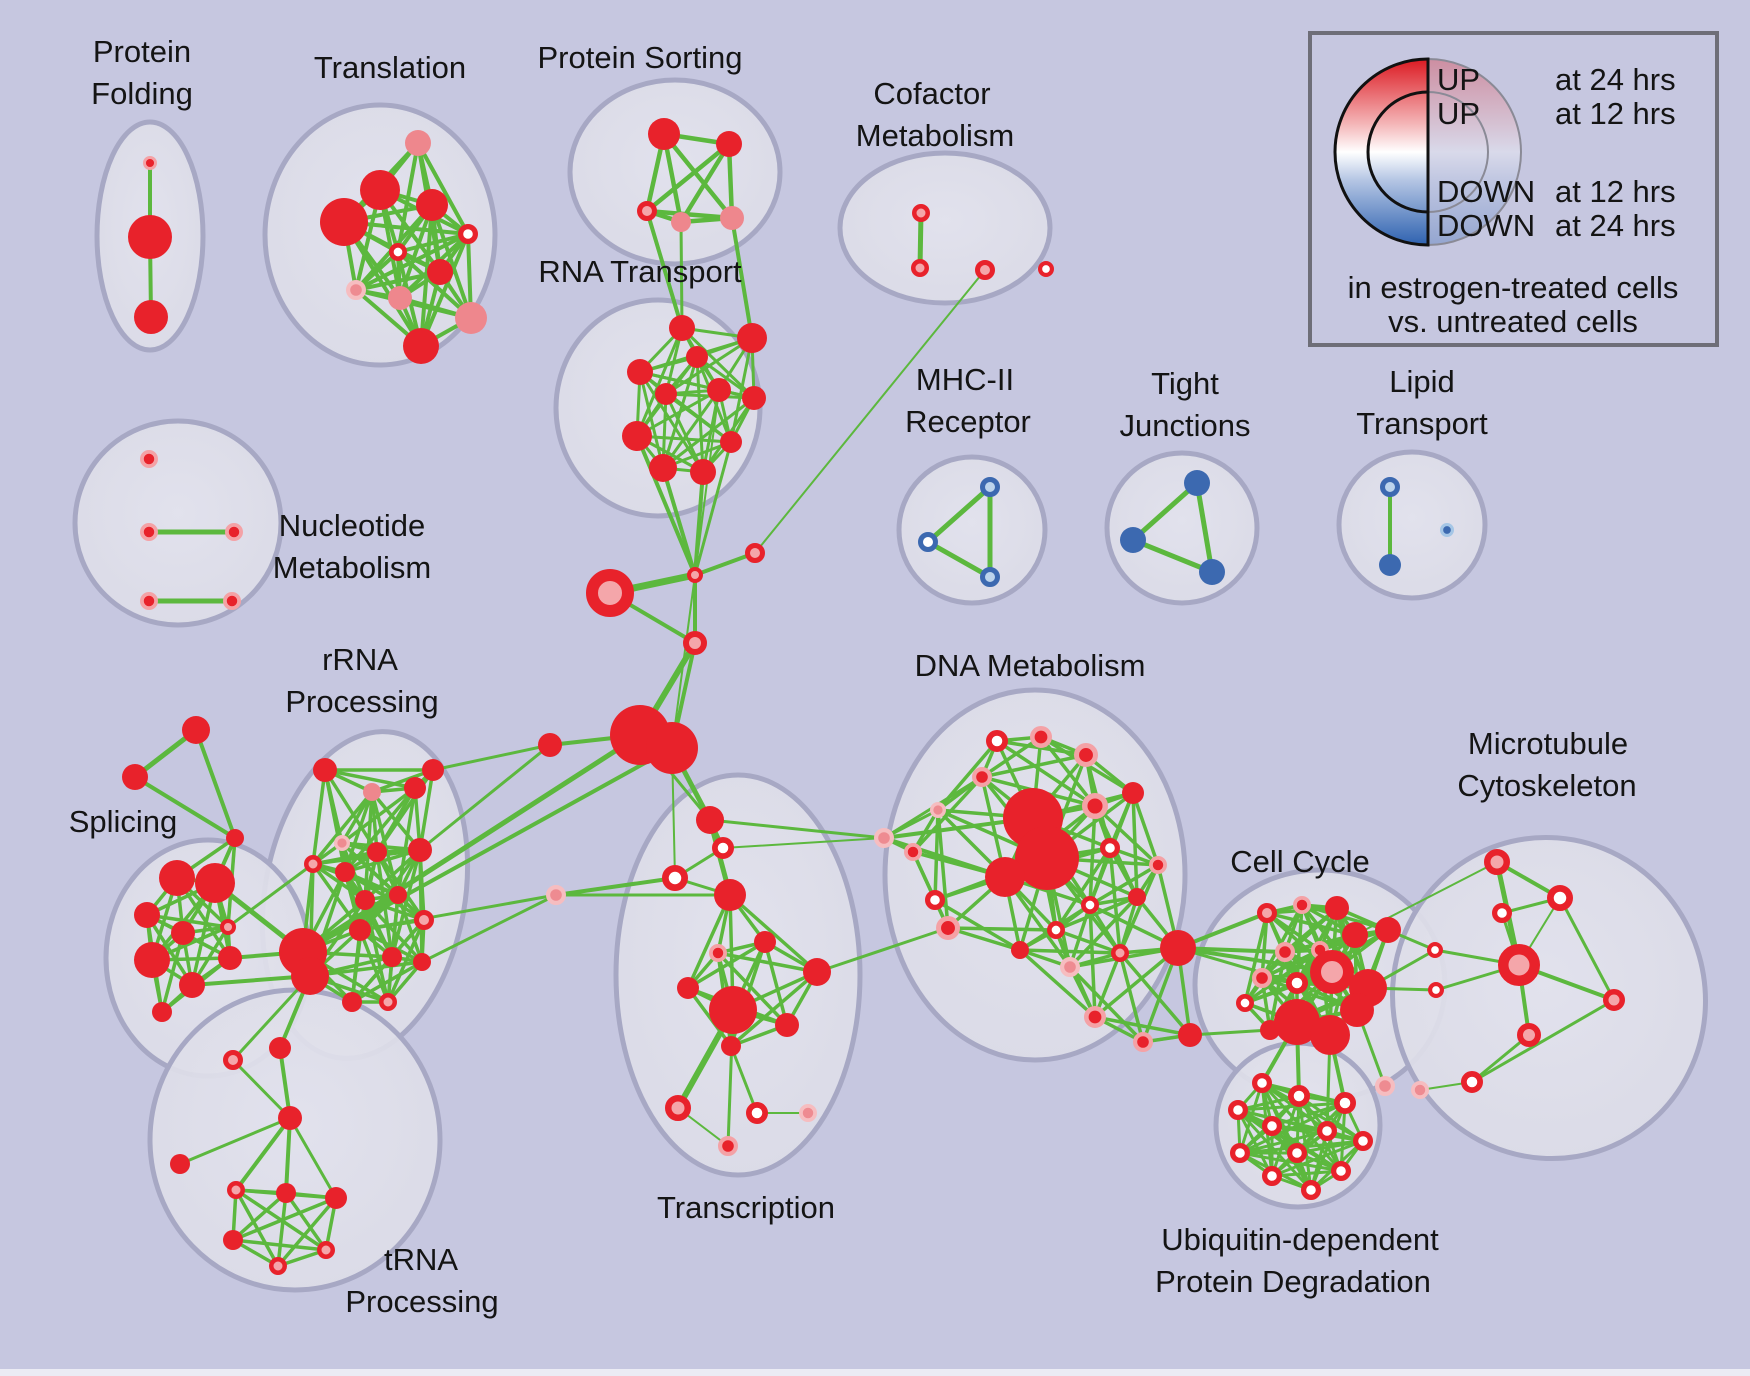  Describe the element at coordinates (162, 1012) in the screenshot. I see `network-node-s9` at that location.